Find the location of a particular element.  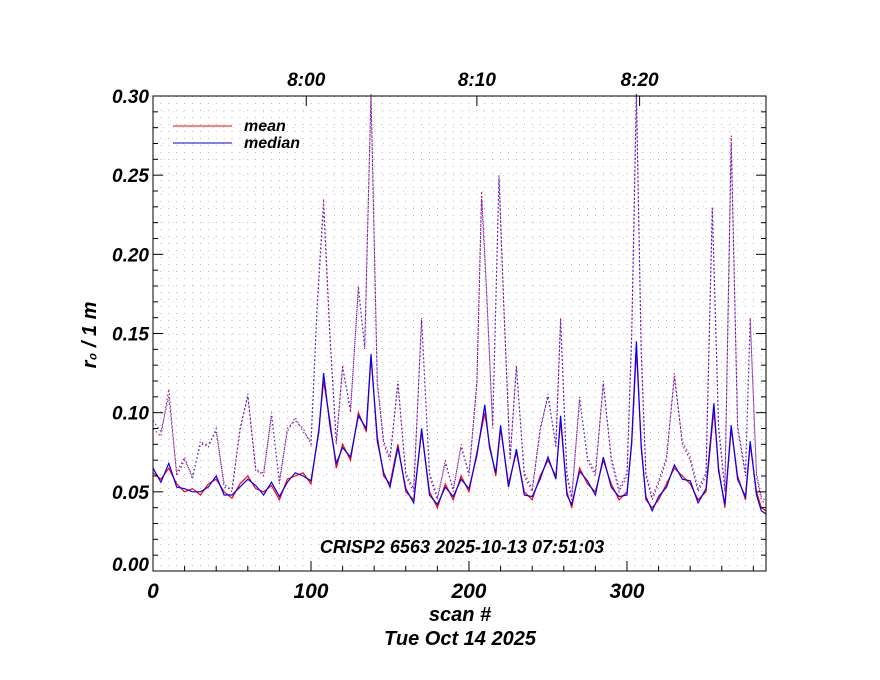

y-tick-label: 0.25 is located at coordinates (130, 176).